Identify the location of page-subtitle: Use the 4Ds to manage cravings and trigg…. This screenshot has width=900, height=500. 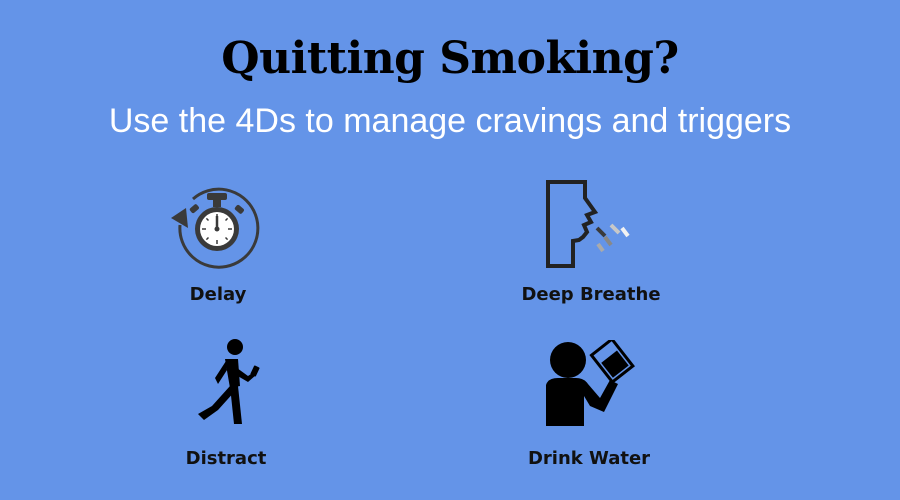
(450, 121).